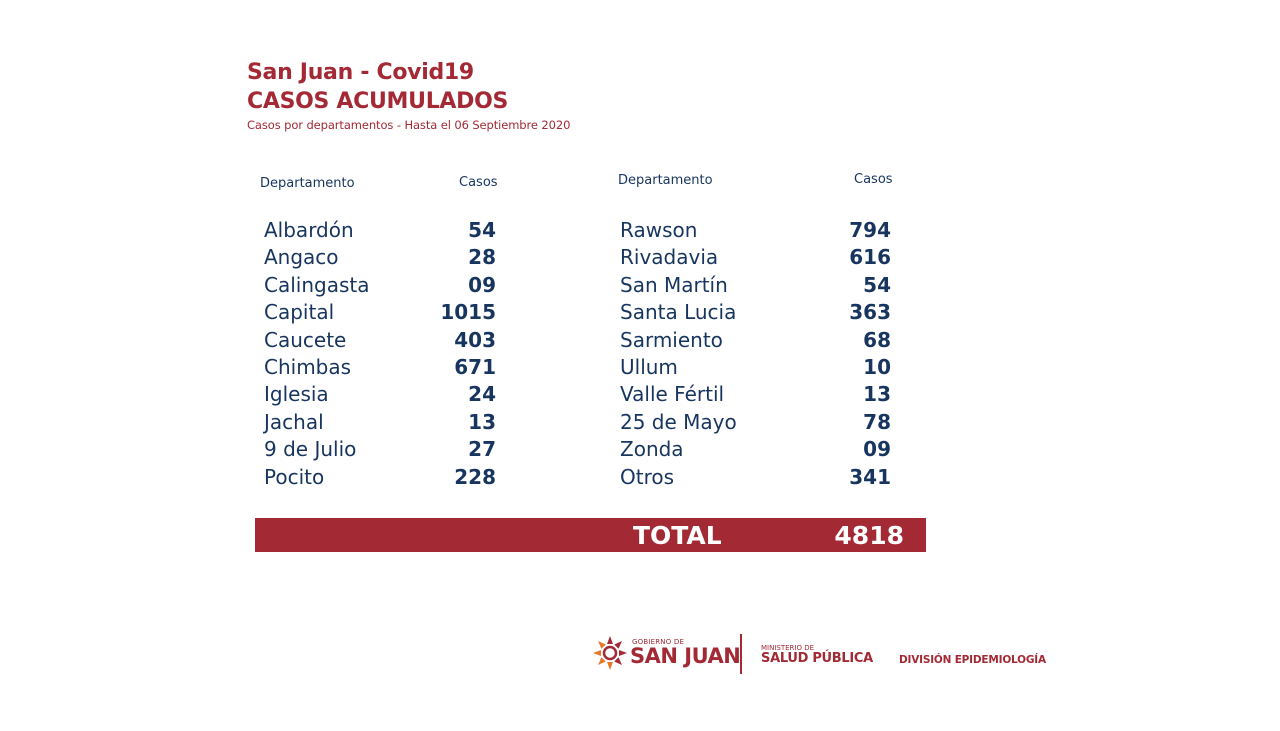 The width and height of the screenshot is (1280, 731). What do you see at coordinates (378, 101) in the screenshot?
I see `report-heading: CASOS ACUMULADOS` at bounding box center [378, 101].